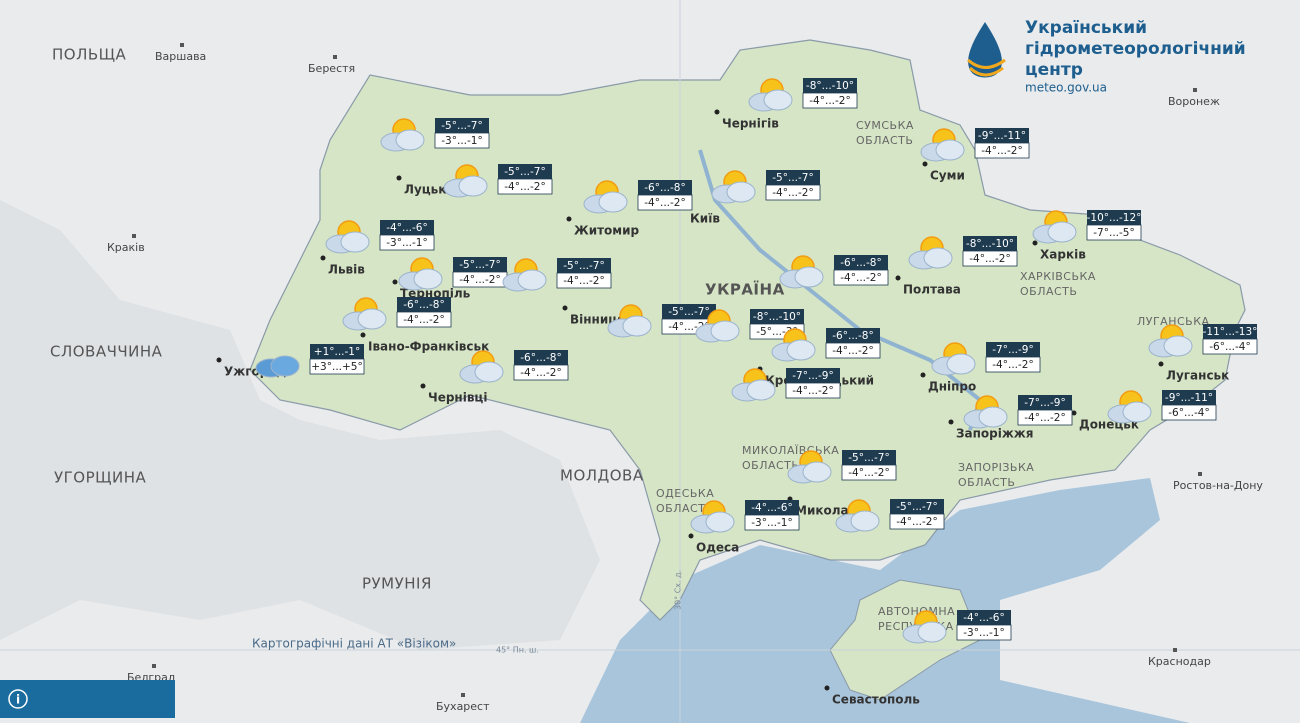 Image resolution: width=1300 pixels, height=723 pixels. I want to click on day-temp: -6°...-4°, so click(1229, 347).